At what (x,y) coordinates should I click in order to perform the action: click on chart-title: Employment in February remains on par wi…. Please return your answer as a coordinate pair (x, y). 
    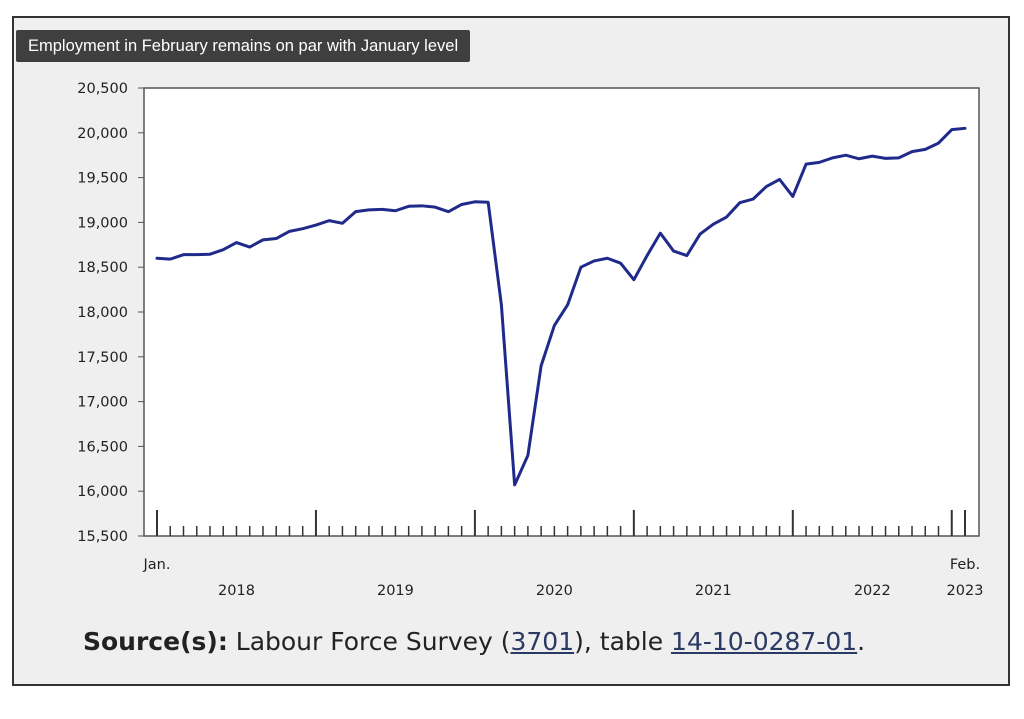
    Looking at the image, I should click on (243, 46).